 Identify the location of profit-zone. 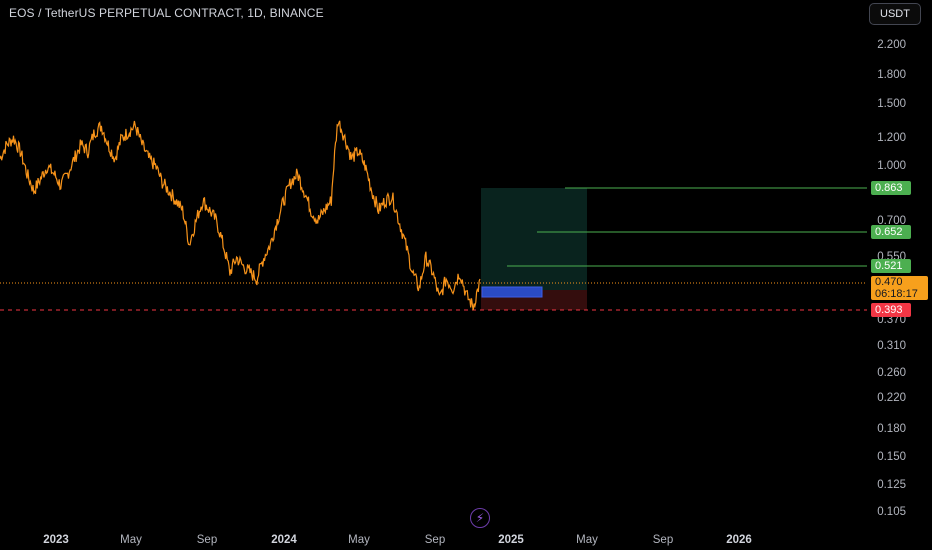
(534, 239).